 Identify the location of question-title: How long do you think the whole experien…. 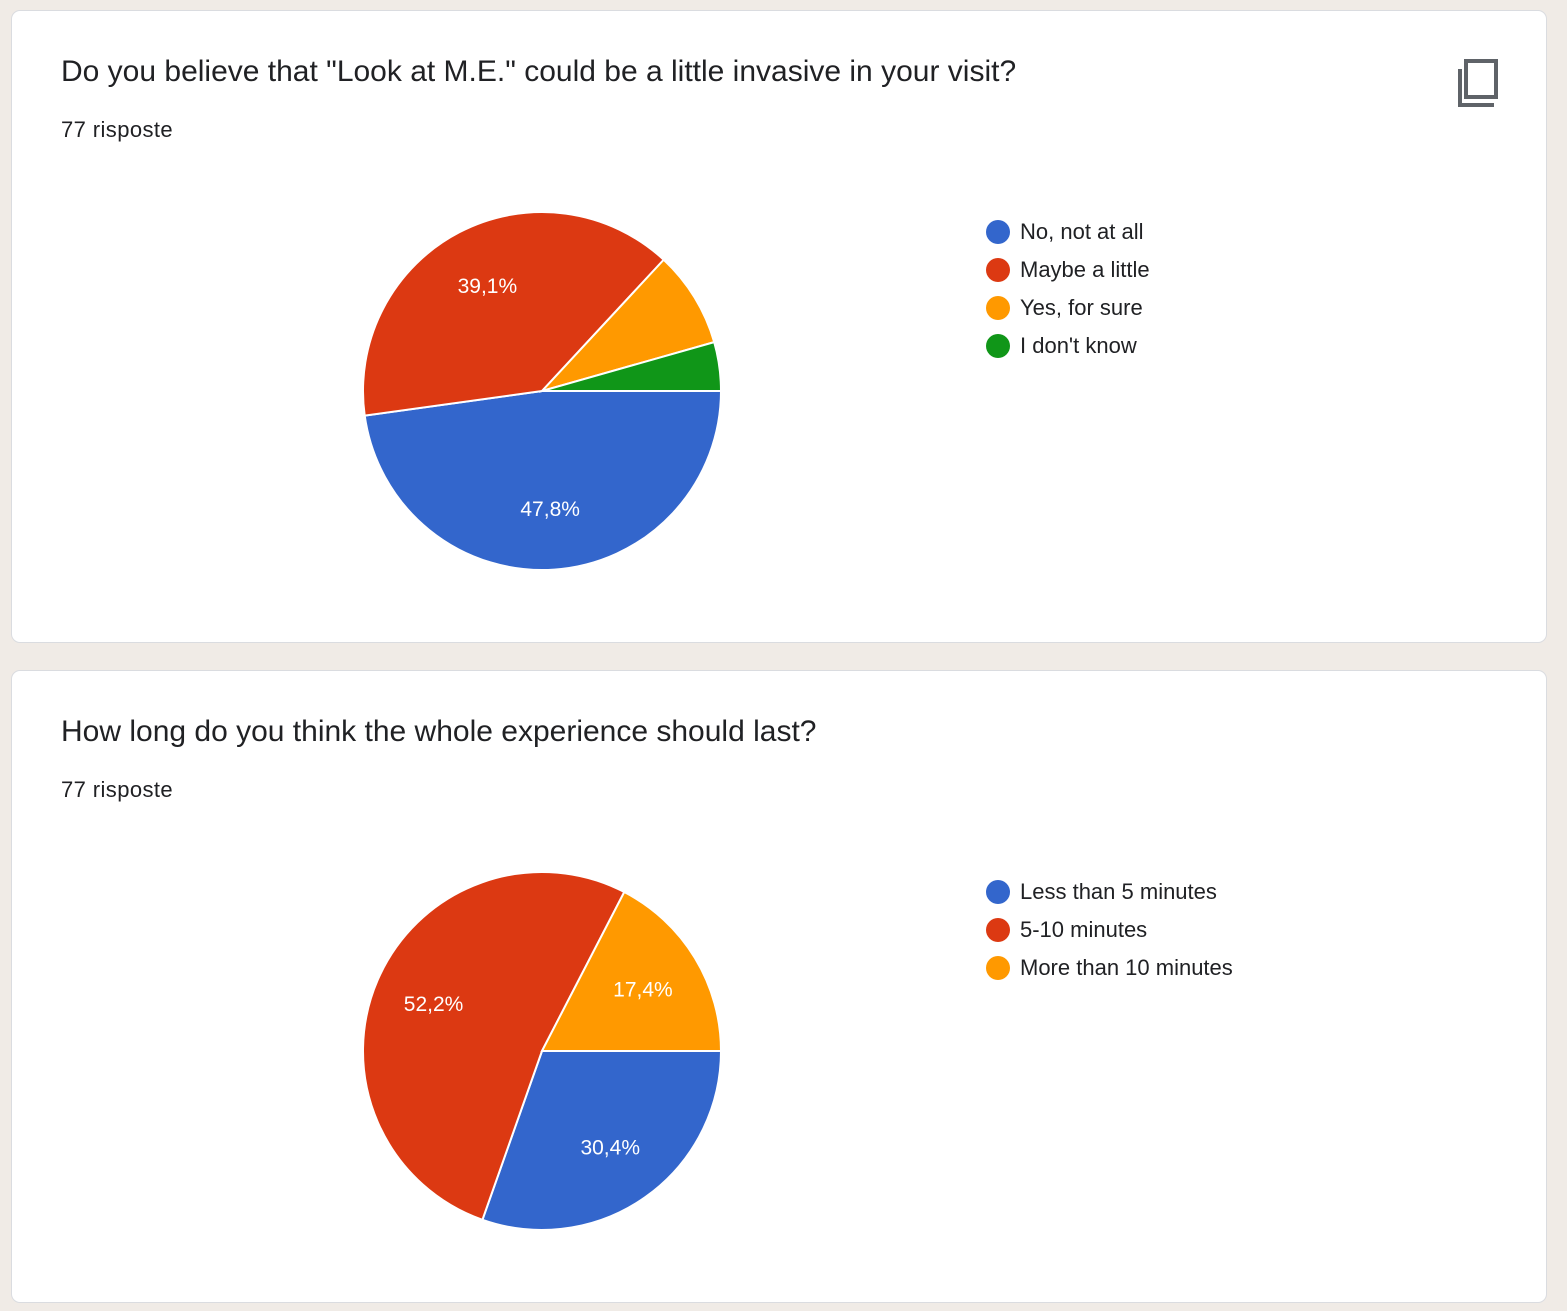
(439, 731).